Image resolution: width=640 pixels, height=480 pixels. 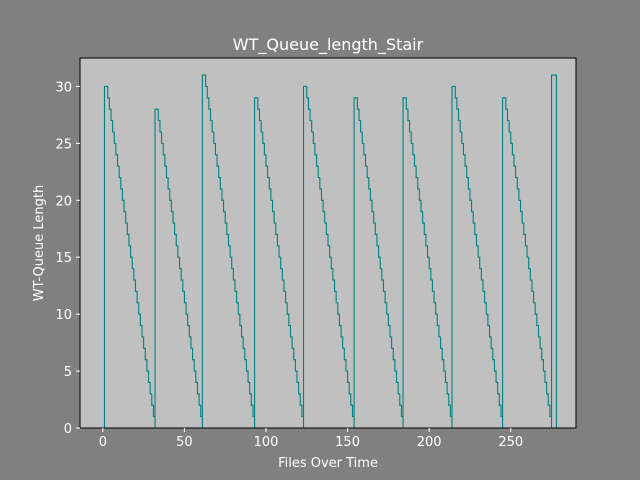 I want to click on x-tick-label: 50, so click(x=184, y=442).